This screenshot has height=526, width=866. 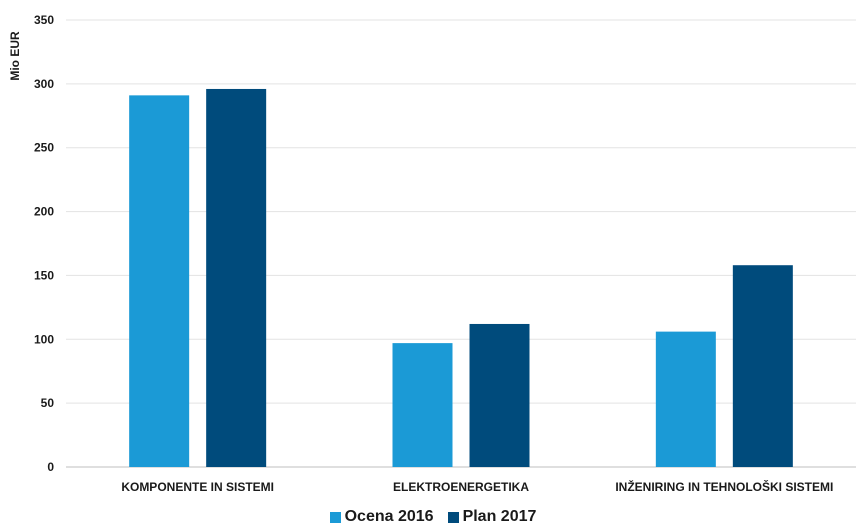 I want to click on legend-label-plan-2017: Plan 2017, so click(x=499, y=516).